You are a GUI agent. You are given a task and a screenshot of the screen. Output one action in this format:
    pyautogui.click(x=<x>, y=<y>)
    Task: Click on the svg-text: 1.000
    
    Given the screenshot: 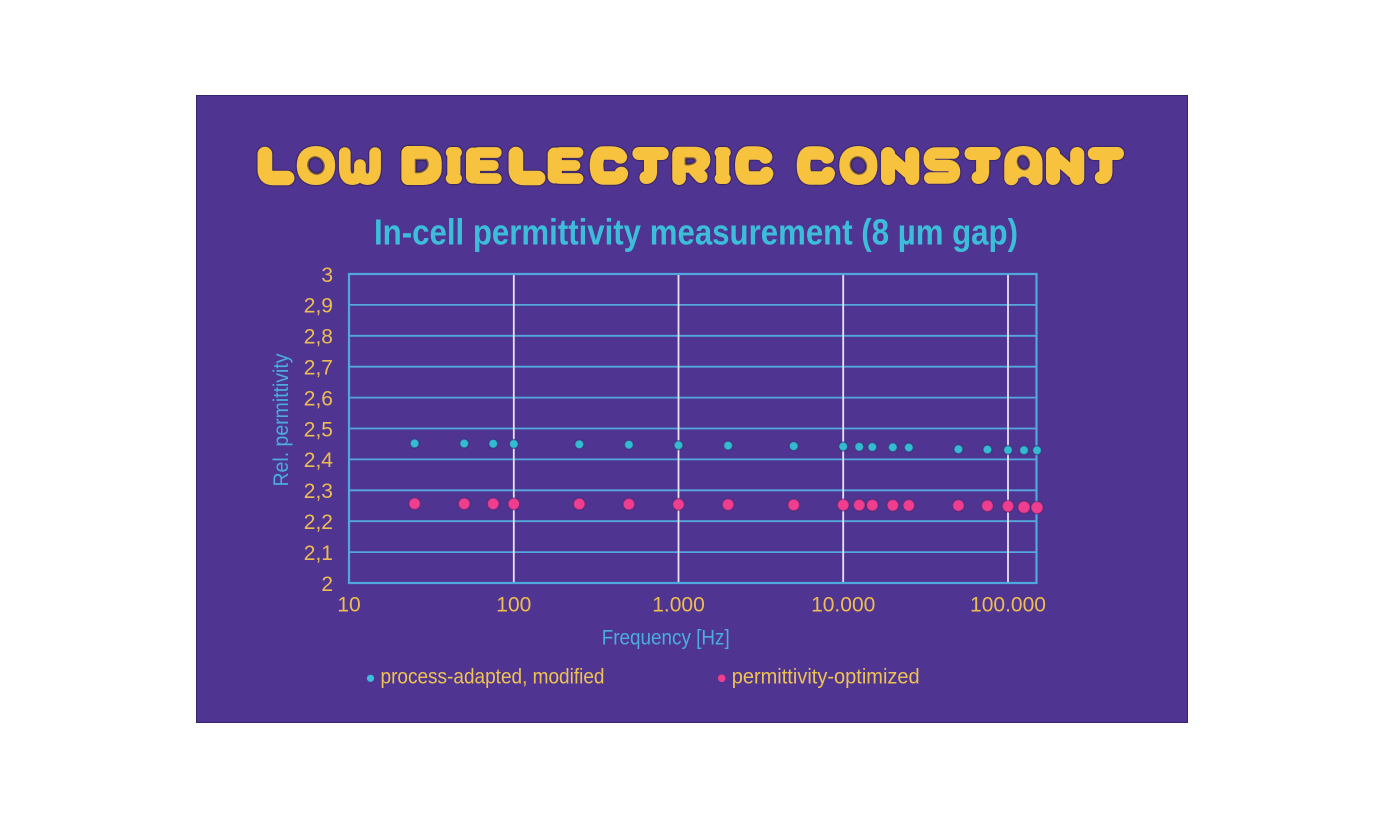 What is the action you would take?
    pyautogui.click(x=678, y=605)
    